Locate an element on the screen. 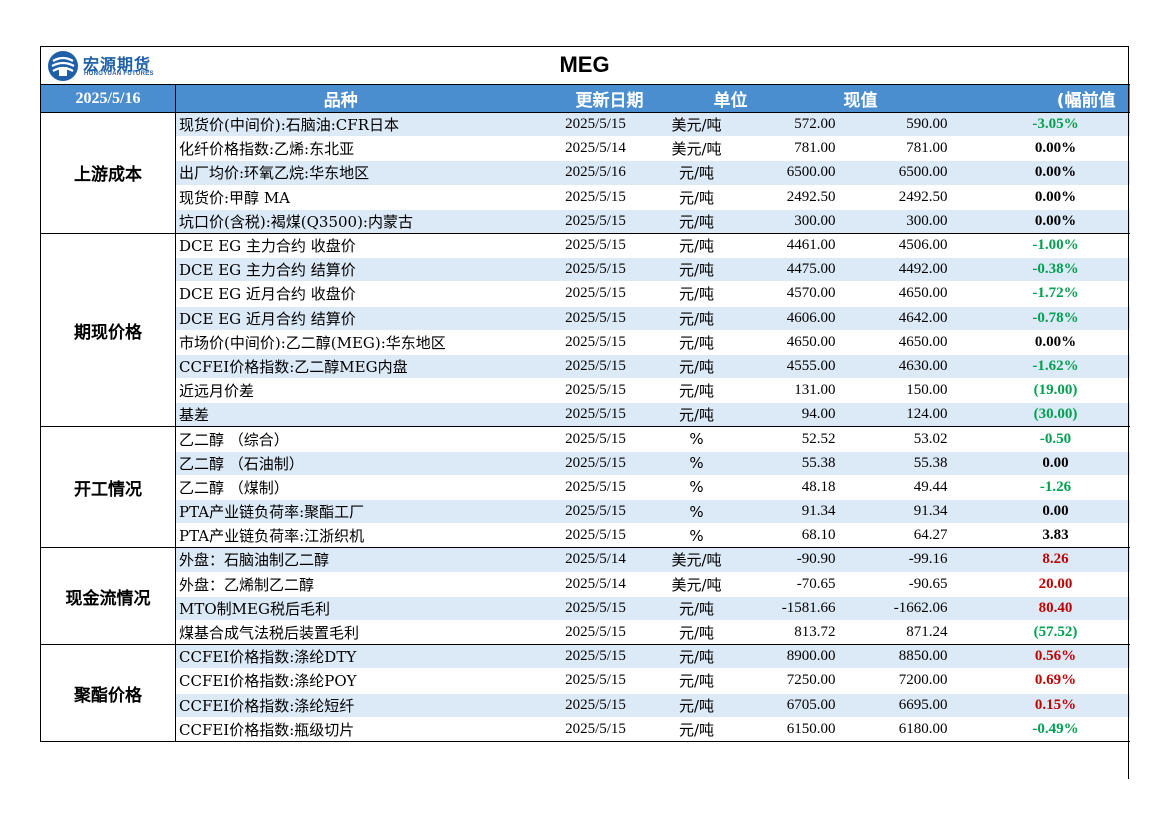 The width and height of the screenshot is (1169, 826). change-cell: 80.40 is located at coordinates (1055, 608).